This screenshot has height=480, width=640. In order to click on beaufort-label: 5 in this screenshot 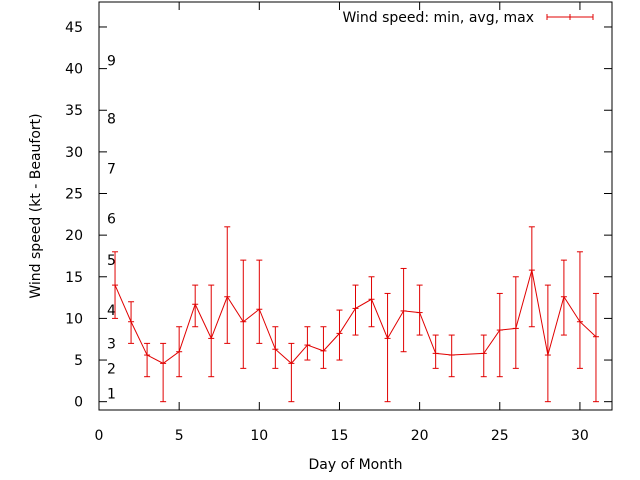, I will do `click(111, 261)`.